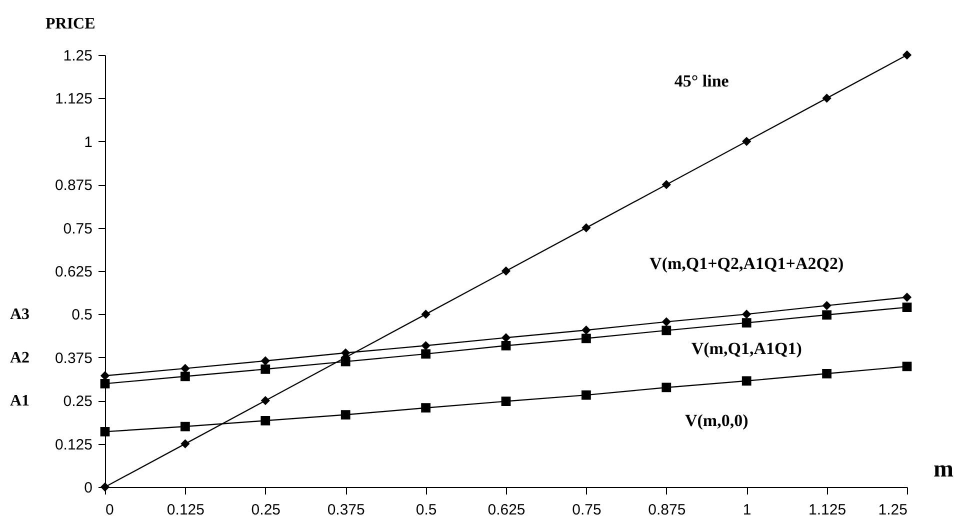  Describe the element at coordinates (346, 510) in the screenshot. I see `x-tick-label: 0.375` at that location.